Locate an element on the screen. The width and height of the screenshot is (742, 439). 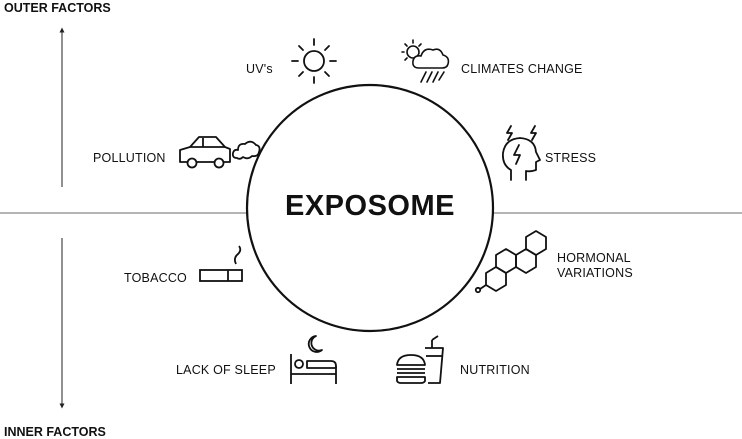
nutrition-label: NUTRITION is located at coordinates (495, 370).